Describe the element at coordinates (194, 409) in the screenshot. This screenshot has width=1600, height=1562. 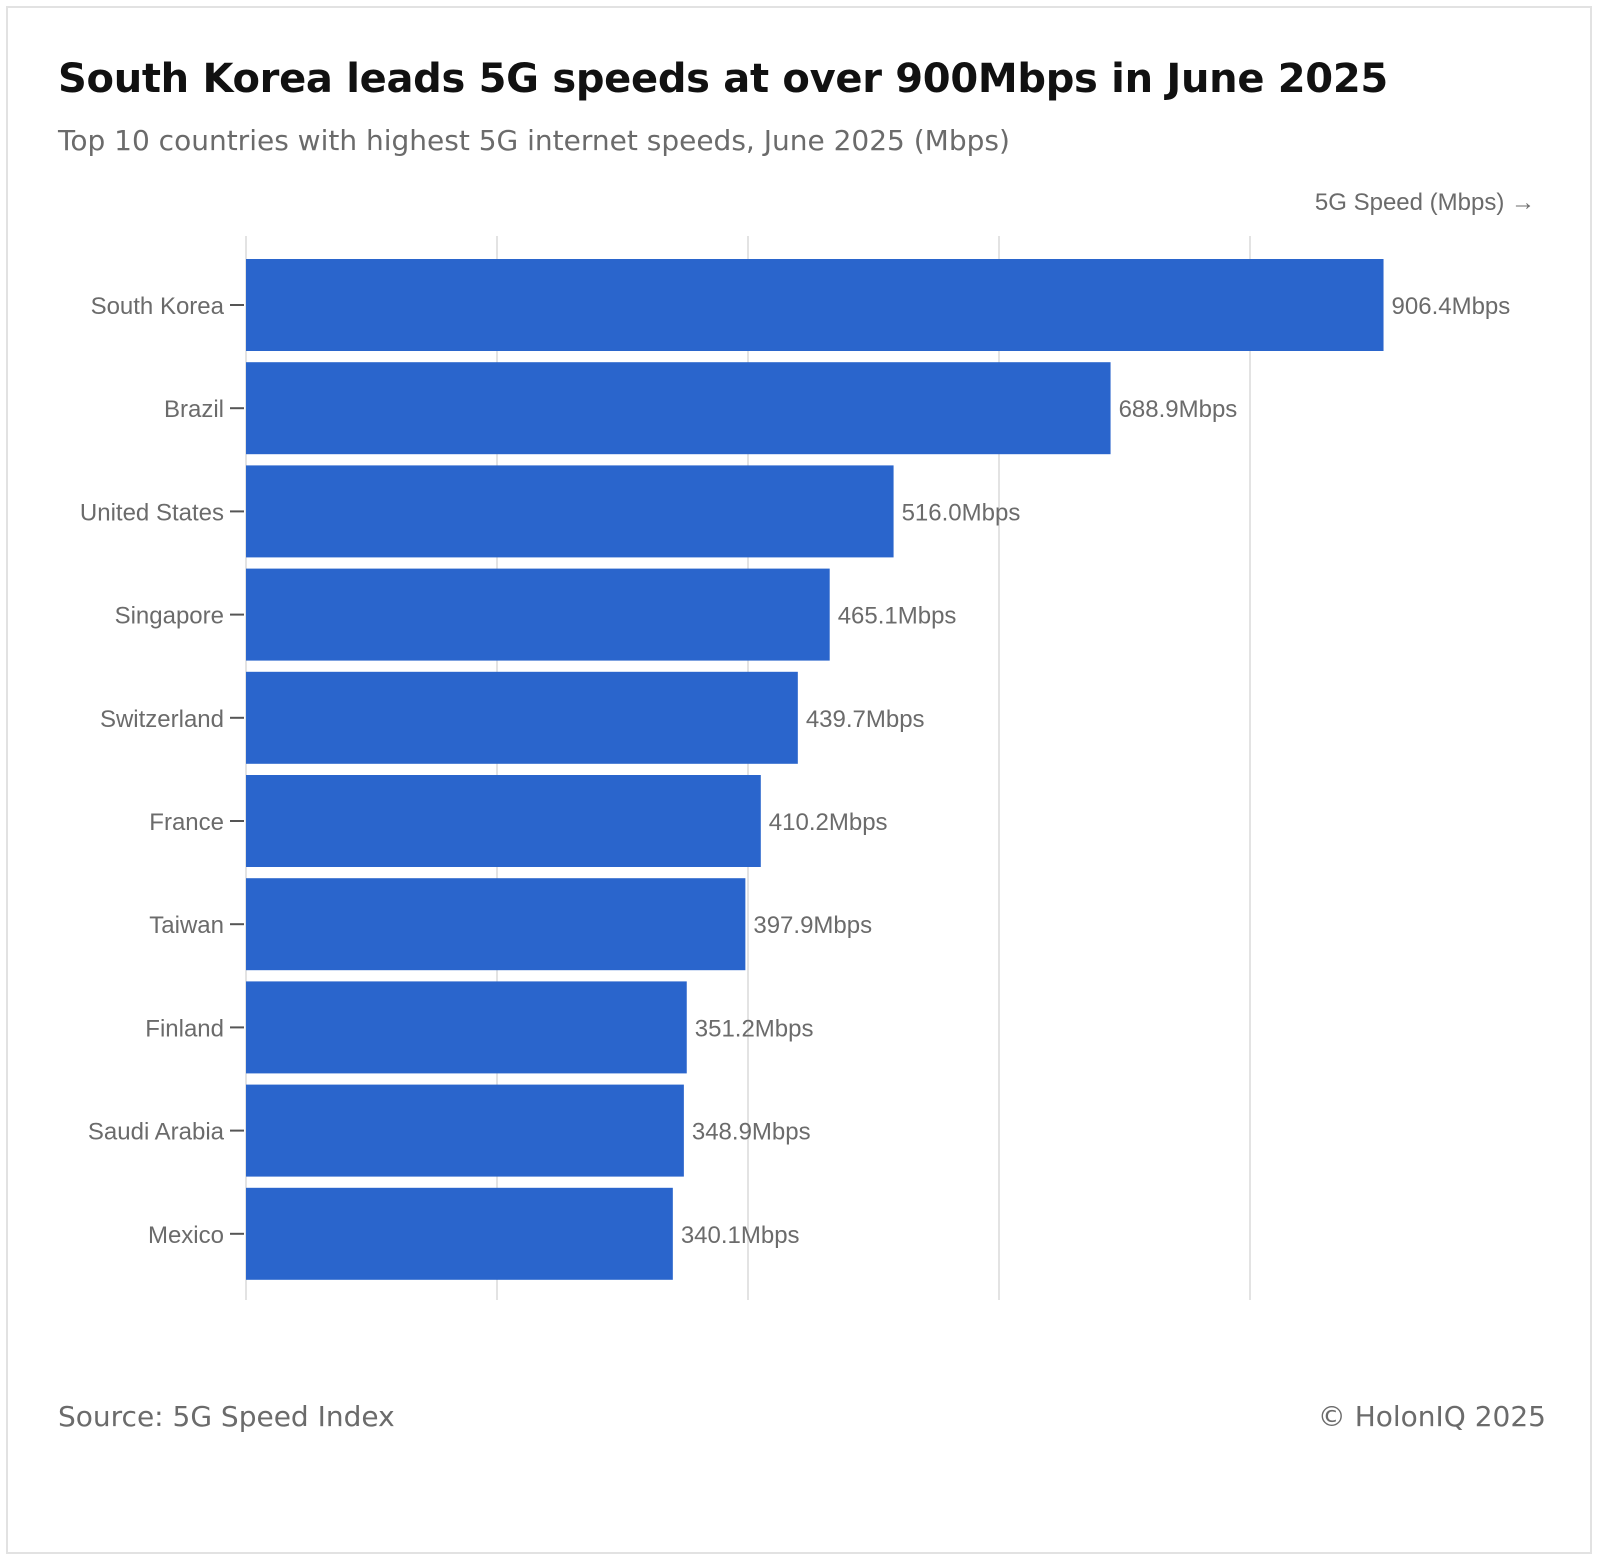
I see `y-tick-label: Brazil` at that location.